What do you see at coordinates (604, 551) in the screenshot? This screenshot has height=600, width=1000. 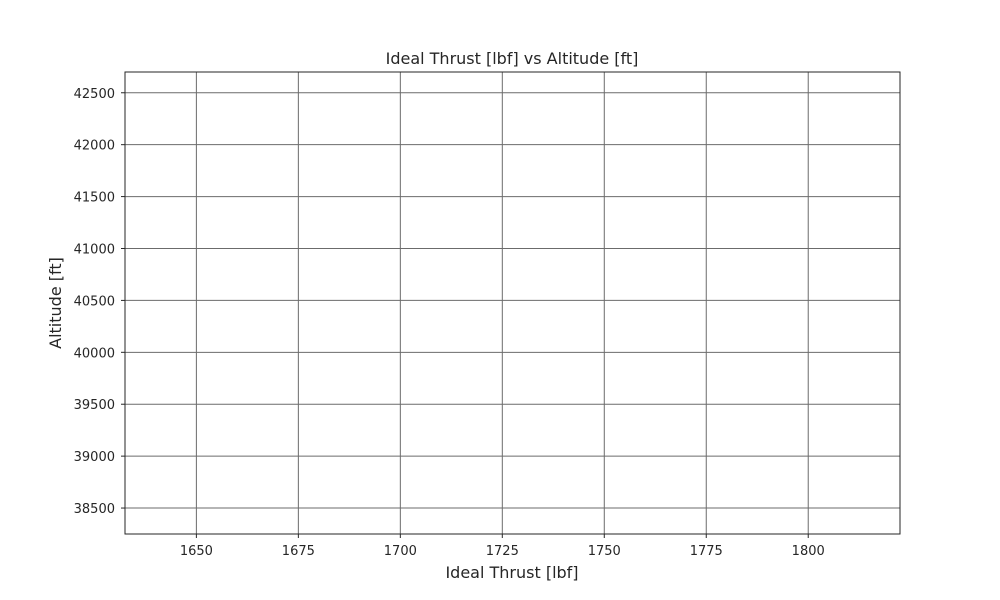 I see `x-tick-label-1750: 1750` at bounding box center [604, 551].